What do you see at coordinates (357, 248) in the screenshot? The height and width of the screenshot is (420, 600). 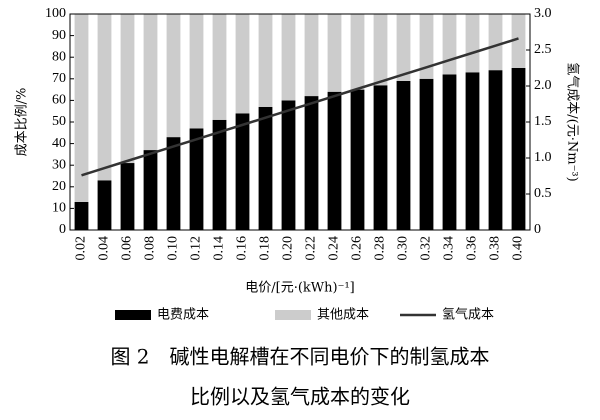 I see `x-tick-label: 0.26` at bounding box center [357, 248].